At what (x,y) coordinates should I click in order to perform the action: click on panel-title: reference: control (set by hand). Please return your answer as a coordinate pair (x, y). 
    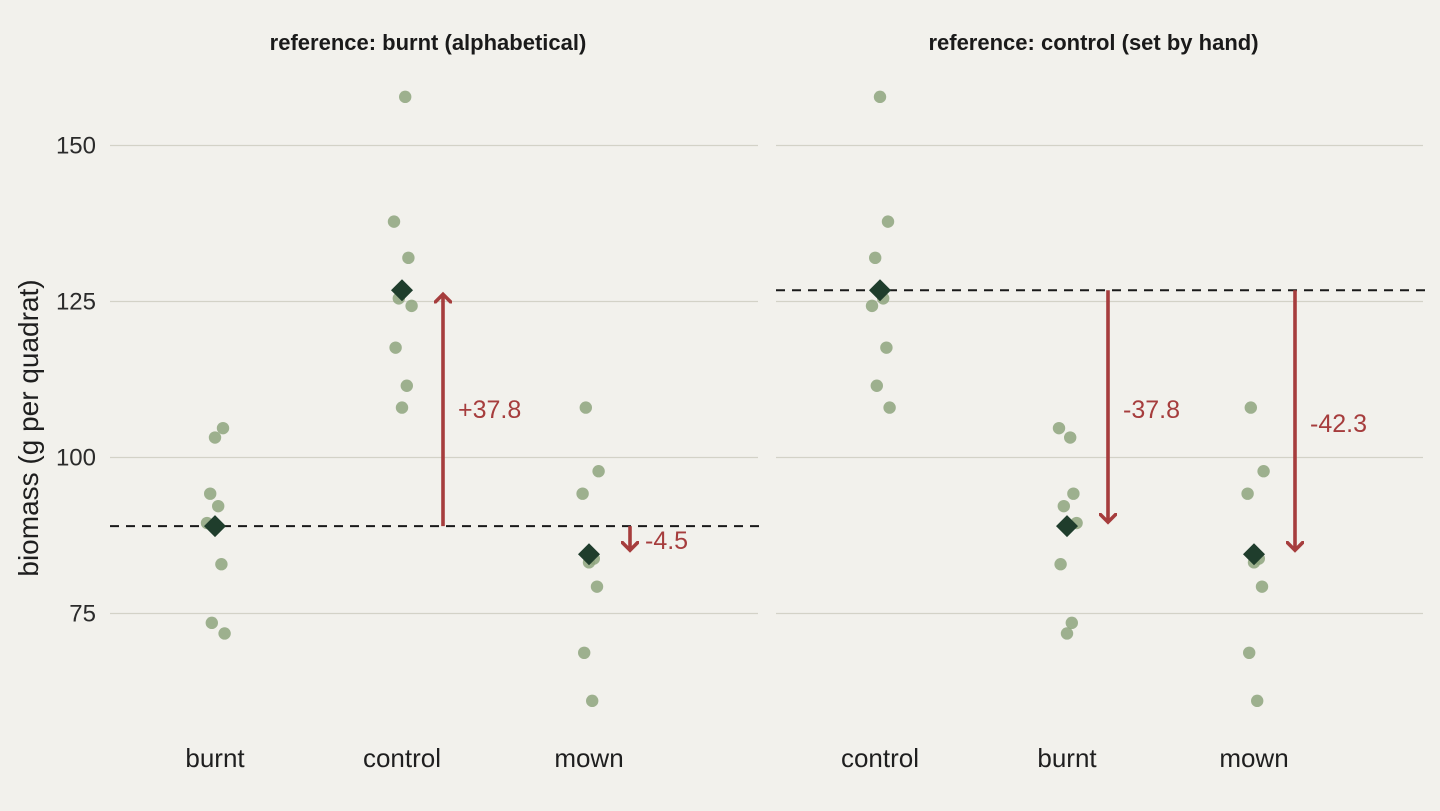
    Looking at the image, I should click on (1093, 42).